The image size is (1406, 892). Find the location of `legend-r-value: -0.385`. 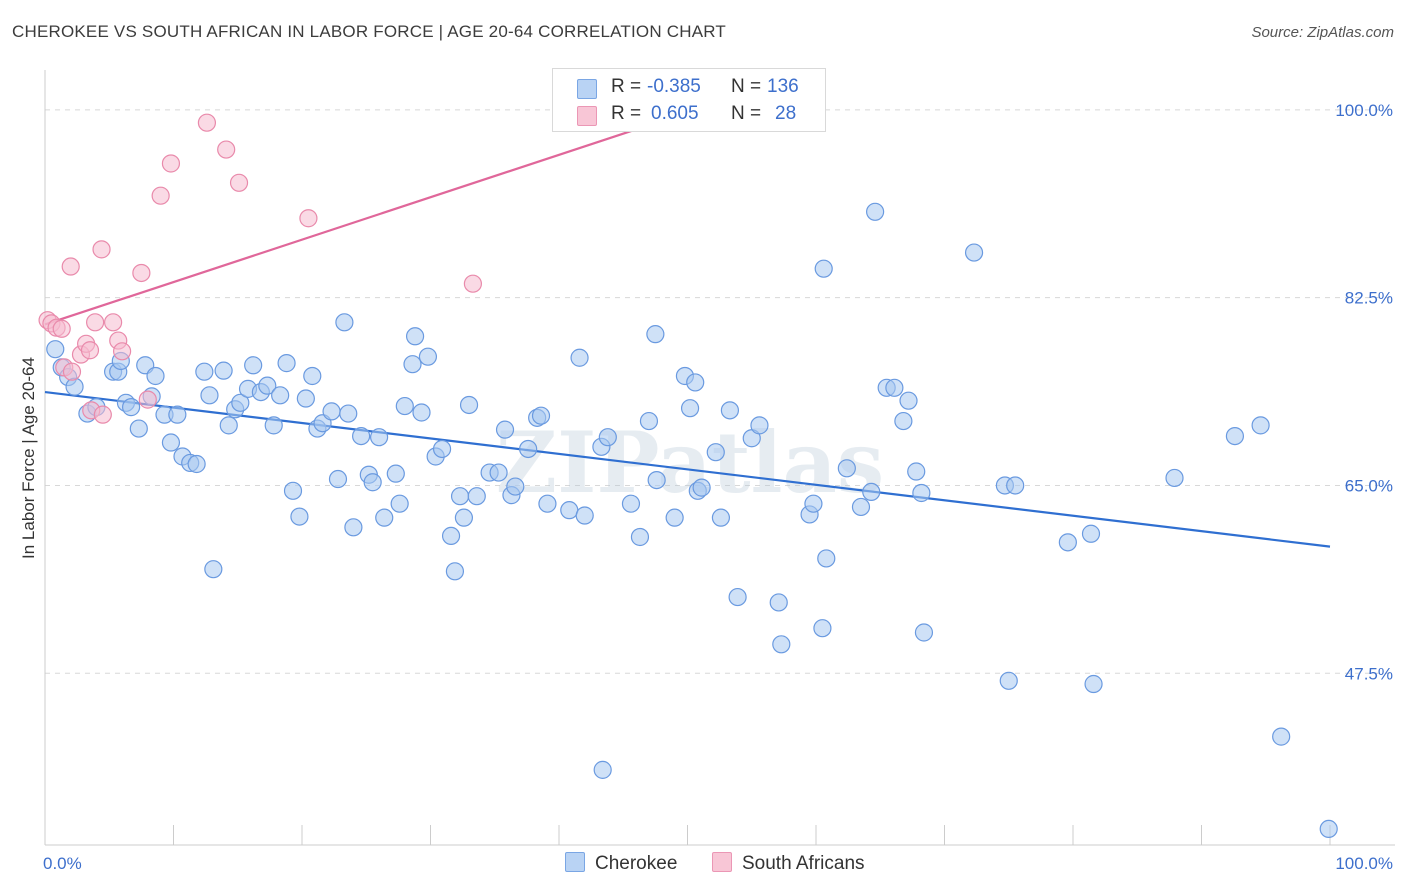

legend-r-value: -0.385 is located at coordinates (674, 86).